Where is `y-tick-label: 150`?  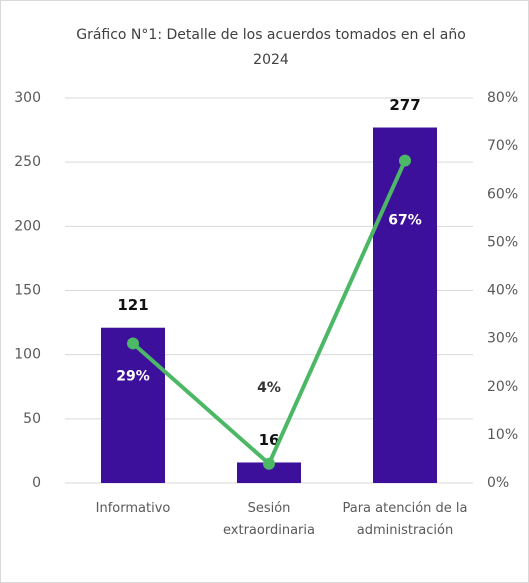
y-tick-label: 150 is located at coordinates (27, 291).